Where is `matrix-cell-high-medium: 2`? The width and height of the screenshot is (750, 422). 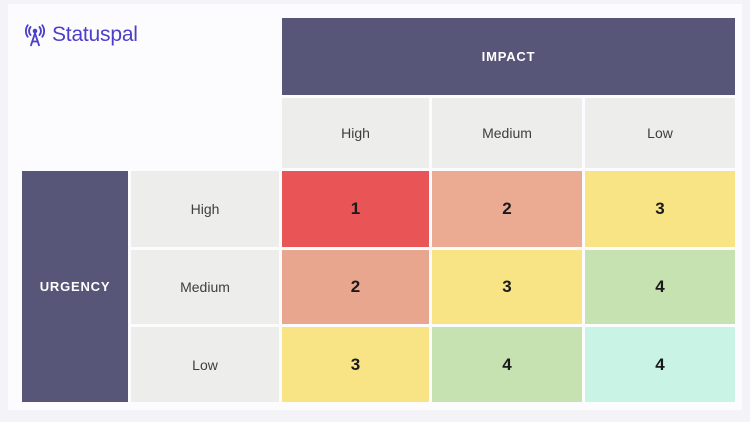
matrix-cell-high-medium: 2 is located at coordinates (507, 209).